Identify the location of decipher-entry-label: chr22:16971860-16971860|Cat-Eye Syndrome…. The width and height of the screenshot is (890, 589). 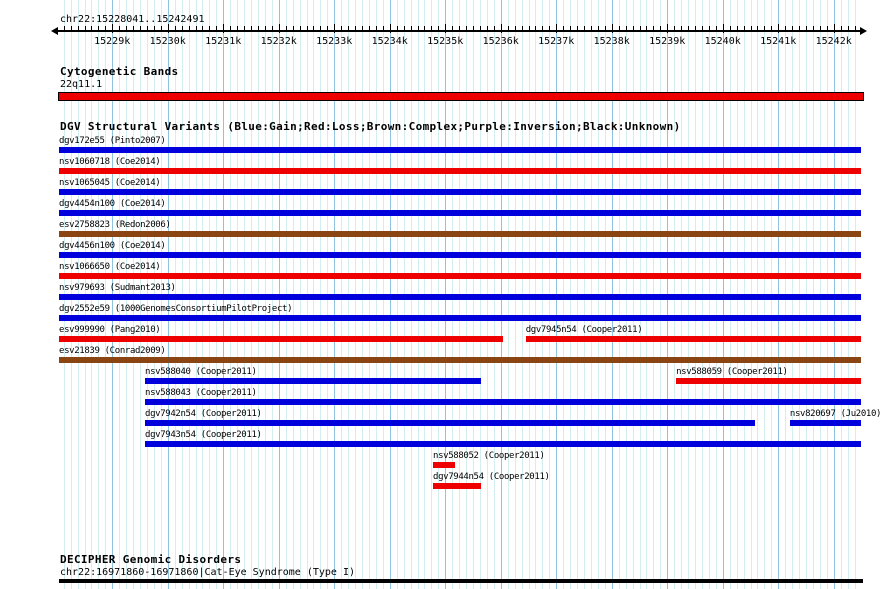
(208, 572).